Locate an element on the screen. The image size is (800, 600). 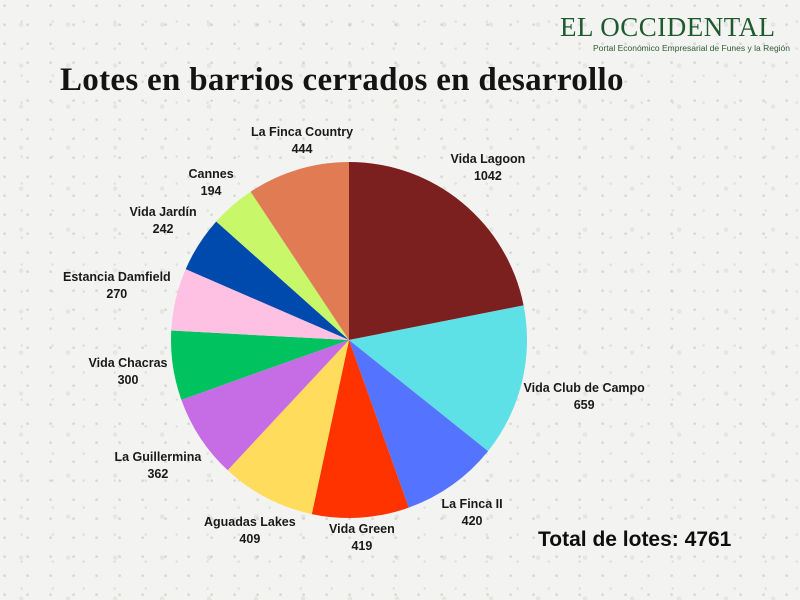
slice-label: Cannes 194 is located at coordinates (211, 183).